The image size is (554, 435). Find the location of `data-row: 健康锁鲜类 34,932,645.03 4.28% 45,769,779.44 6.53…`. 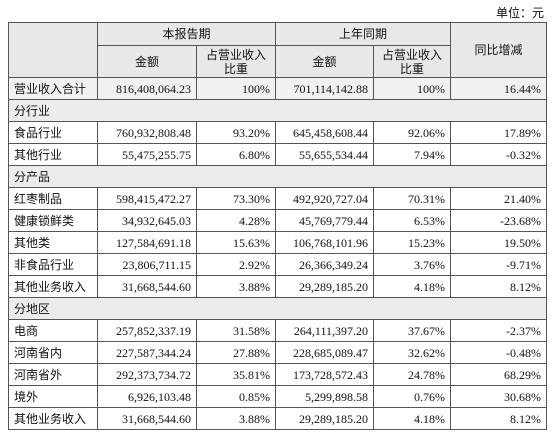

data-row: 健康锁鲜类 34,932,645.03 4.28% 45,769,779.44 6.53… is located at coordinates (278, 220).